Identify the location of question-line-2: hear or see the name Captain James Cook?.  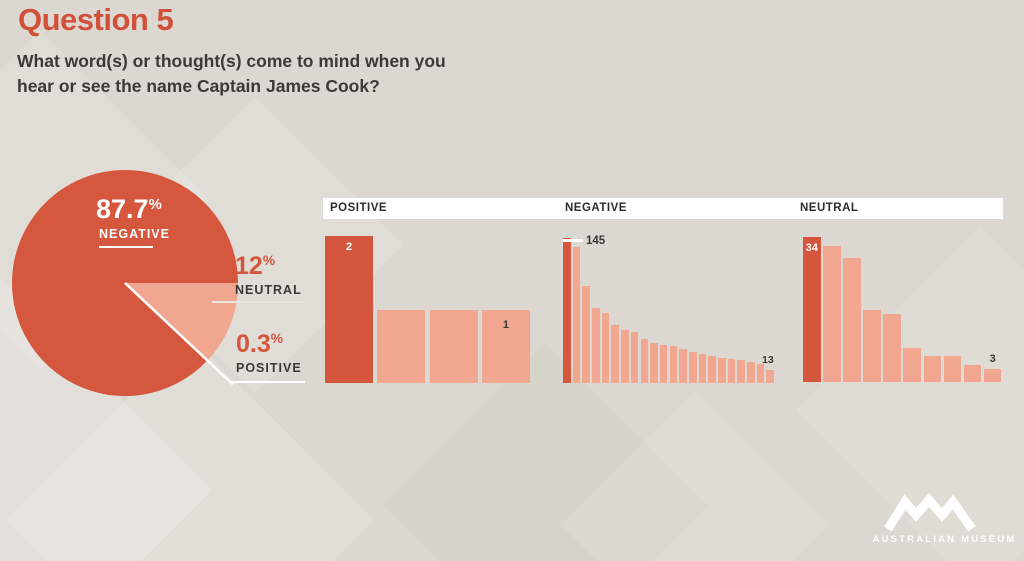
(198, 86).